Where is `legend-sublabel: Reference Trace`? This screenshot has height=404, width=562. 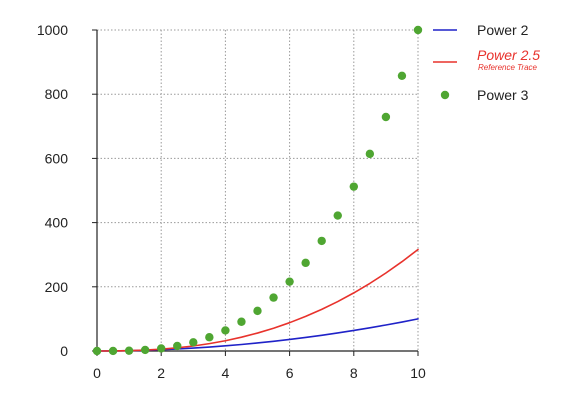
legend-sublabel: Reference Trace is located at coordinates (508, 67).